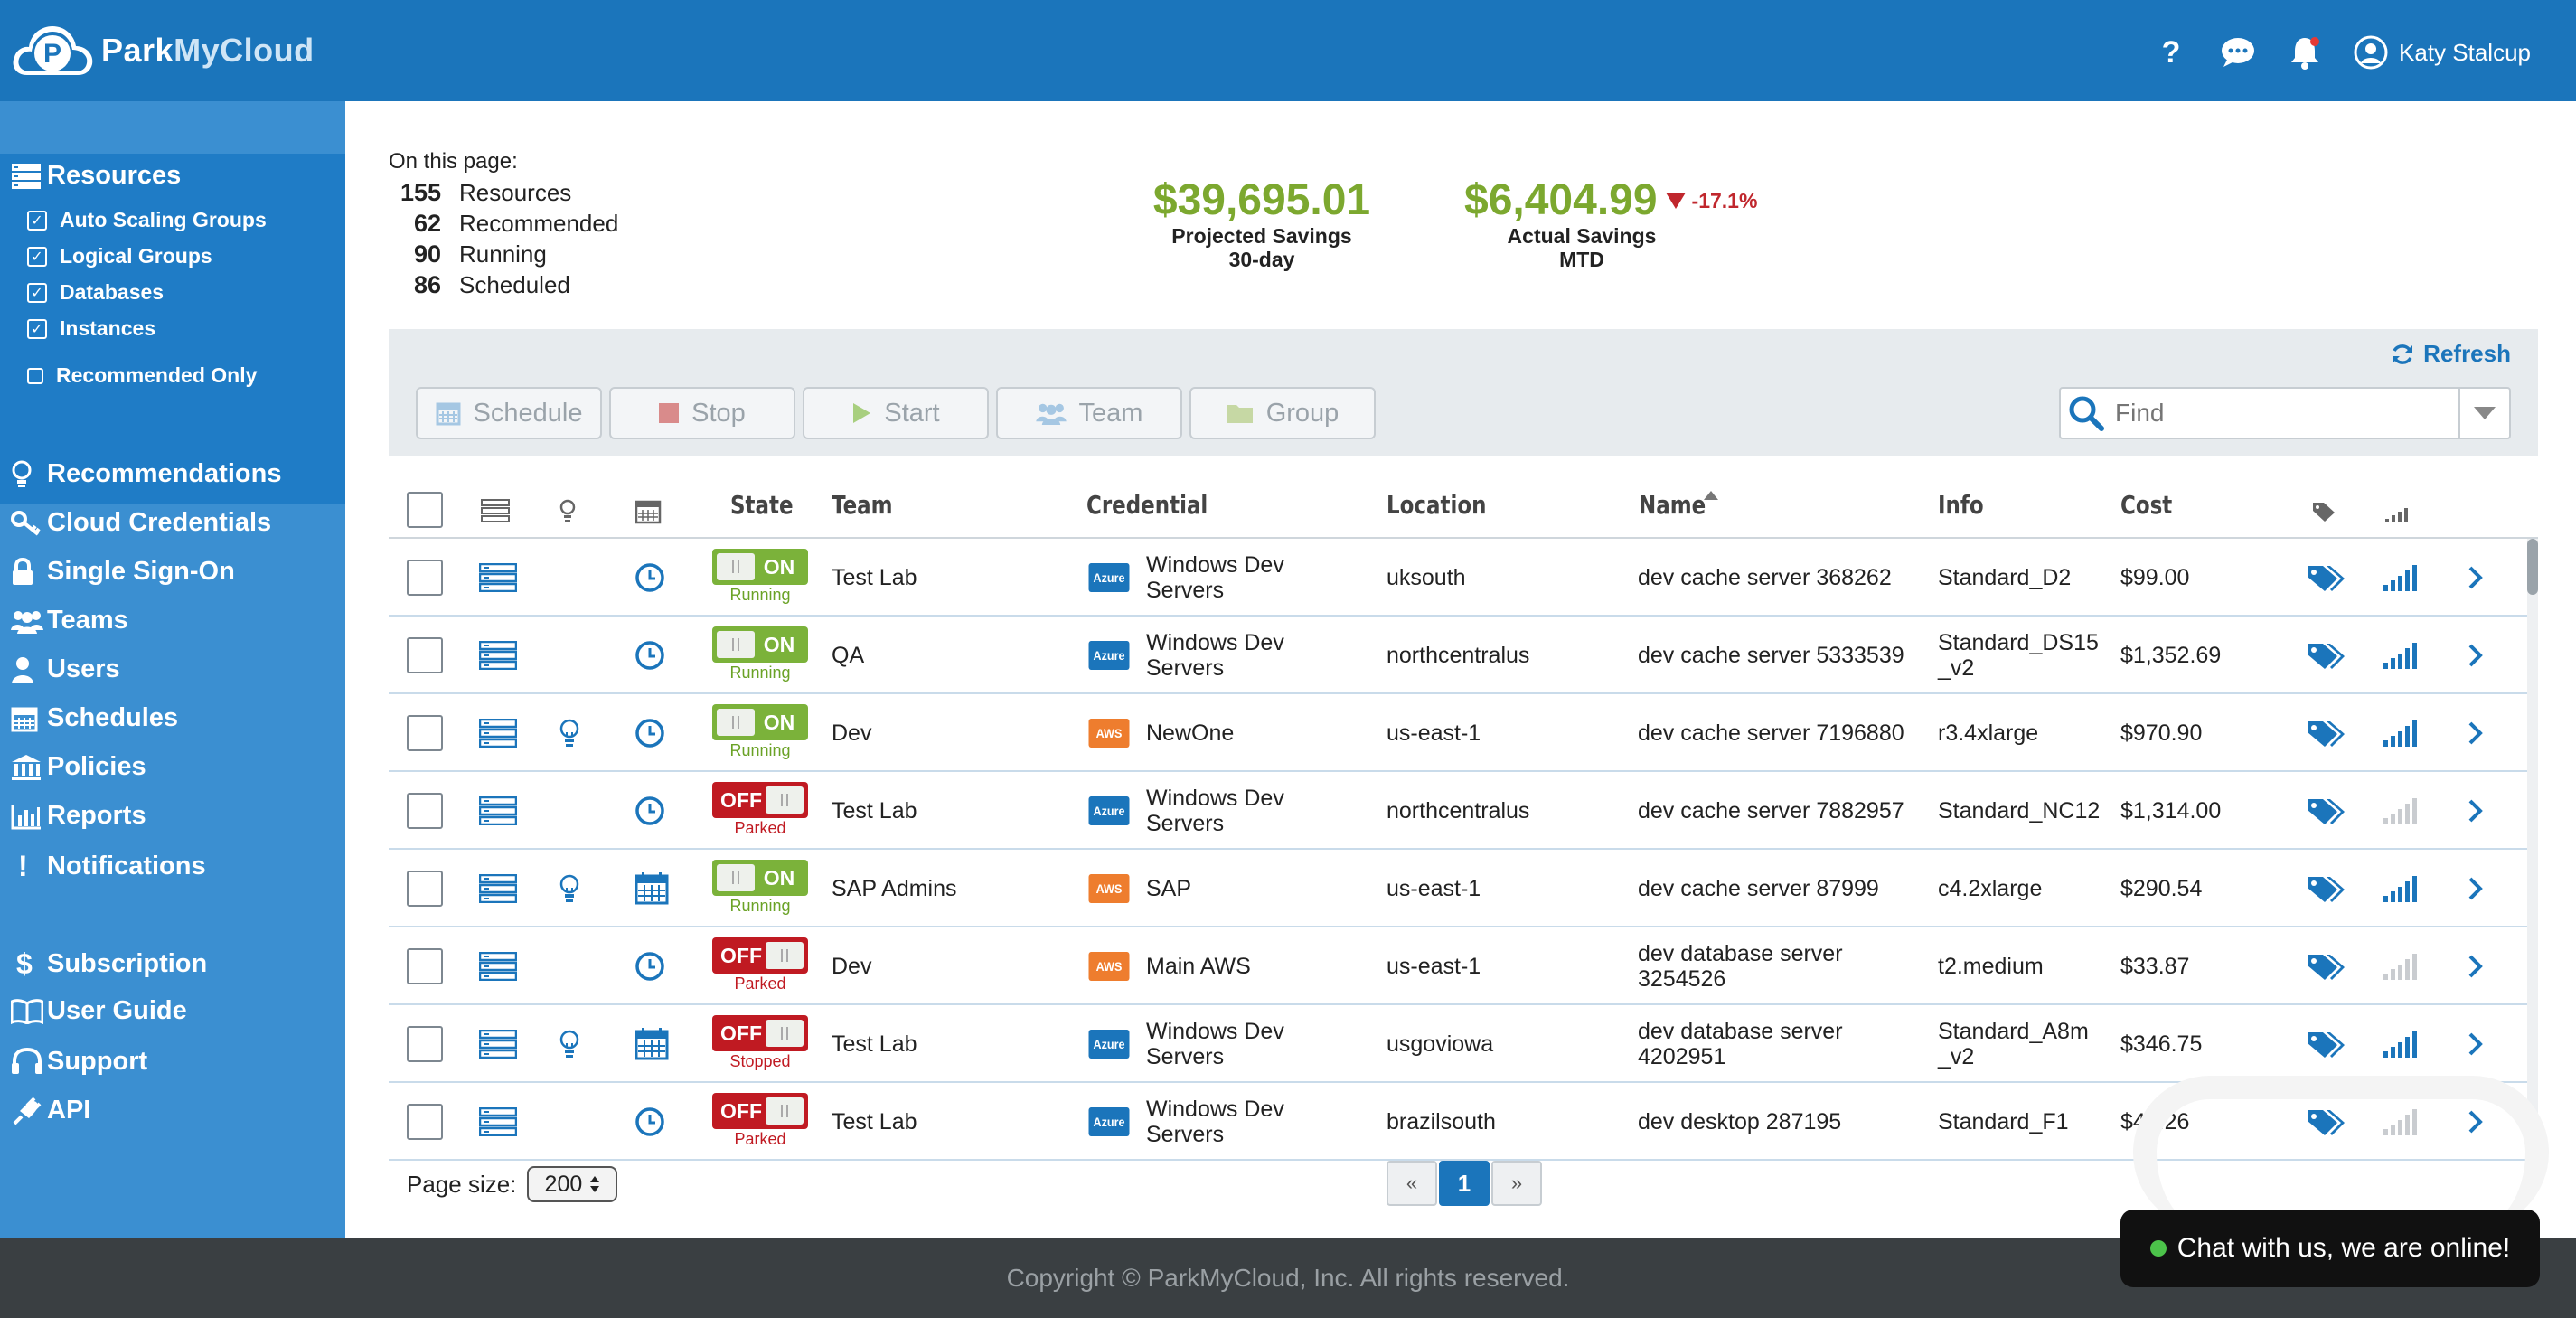  Describe the element at coordinates (120, 256) in the screenshot. I see `filter-logical-groups: ✓ Logical Groups` at that location.